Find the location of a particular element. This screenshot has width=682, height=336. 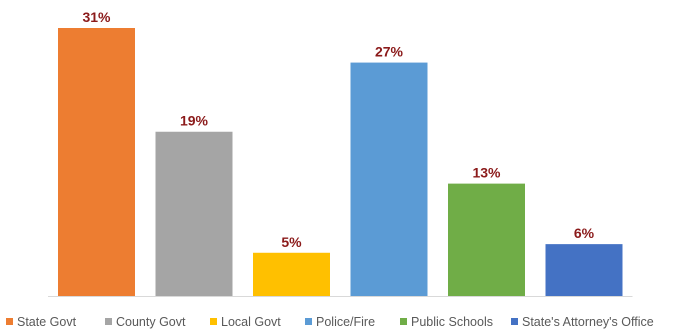

bar-state-govt is located at coordinates (96, 162).